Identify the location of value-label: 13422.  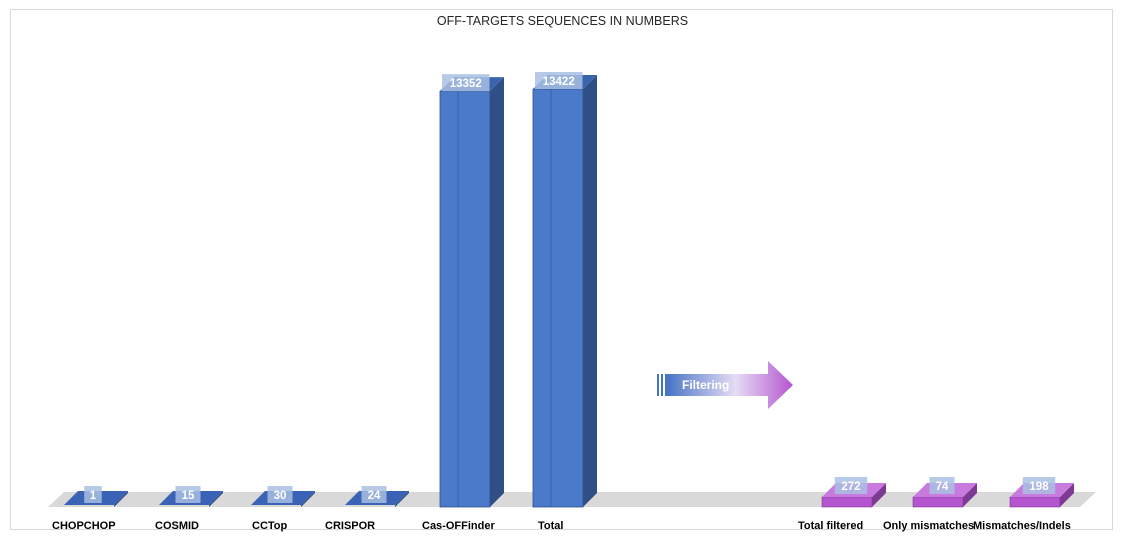
(559, 82).